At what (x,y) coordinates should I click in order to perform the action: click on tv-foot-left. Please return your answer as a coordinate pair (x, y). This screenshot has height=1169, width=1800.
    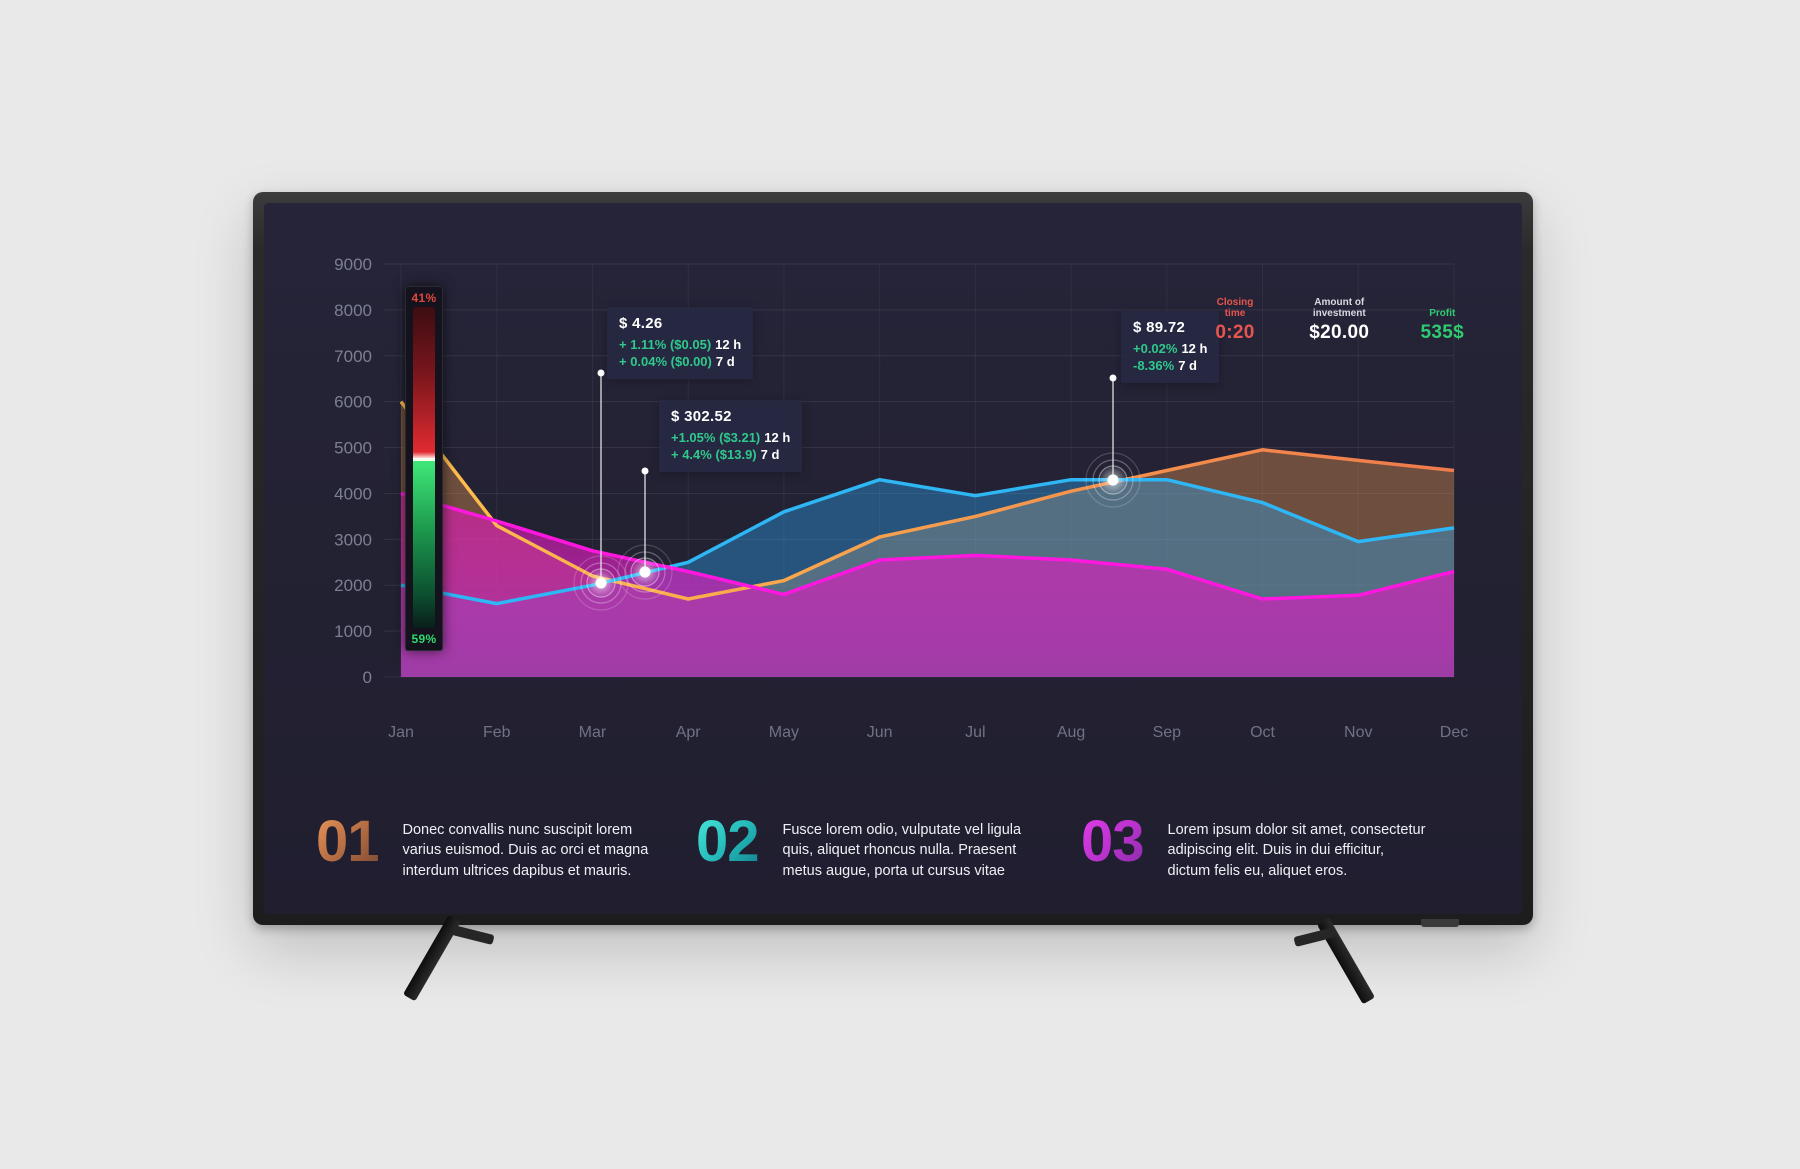
    Looking at the image, I should click on (473, 935).